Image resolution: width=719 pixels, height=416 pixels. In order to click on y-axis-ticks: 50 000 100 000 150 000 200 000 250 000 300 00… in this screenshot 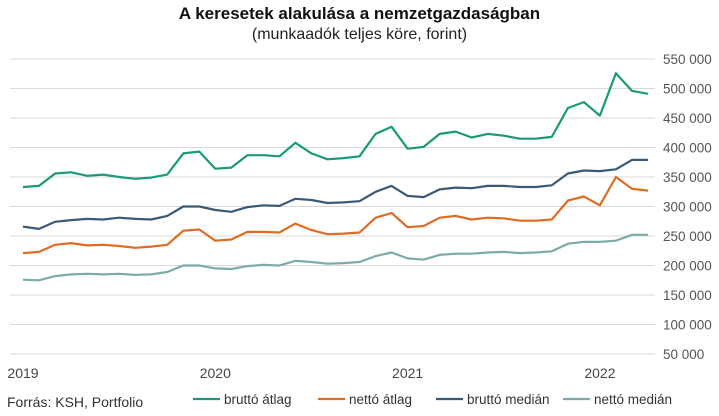, I will do `click(687, 207)`.